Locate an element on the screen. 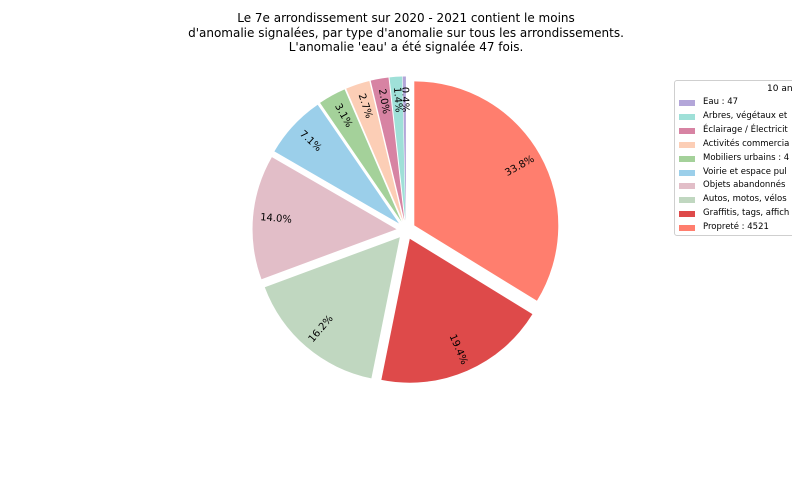 Image resolution: width=792 pixels, height=482 pixels. legend-label-8: Graffitis, tags, affich is located at coordinates (746, 213).